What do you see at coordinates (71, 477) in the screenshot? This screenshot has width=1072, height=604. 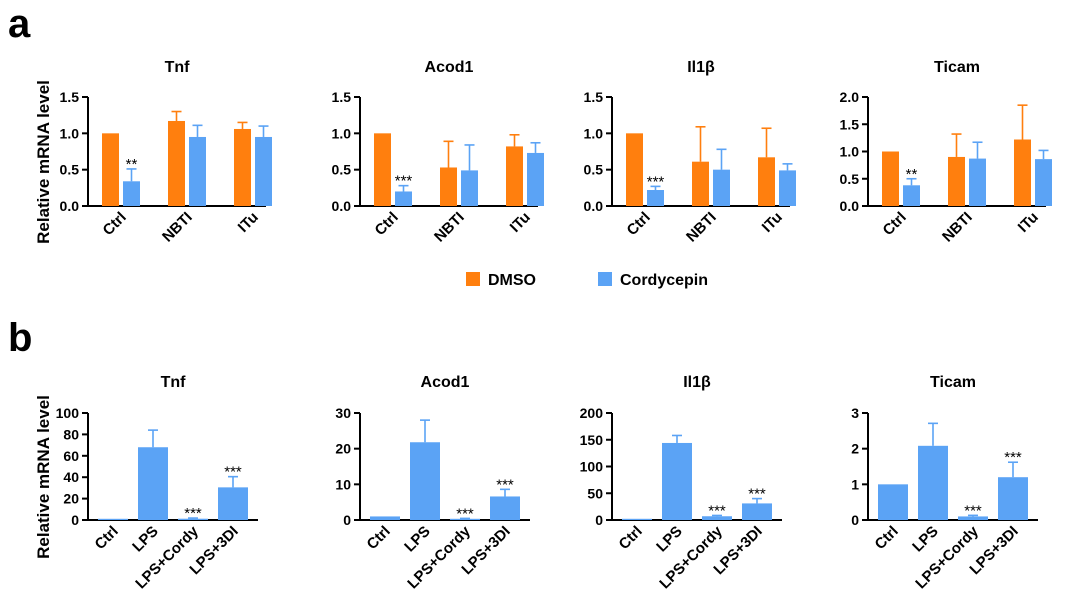 I see `y-tick-label: 40` at bounding box center [71, 477].